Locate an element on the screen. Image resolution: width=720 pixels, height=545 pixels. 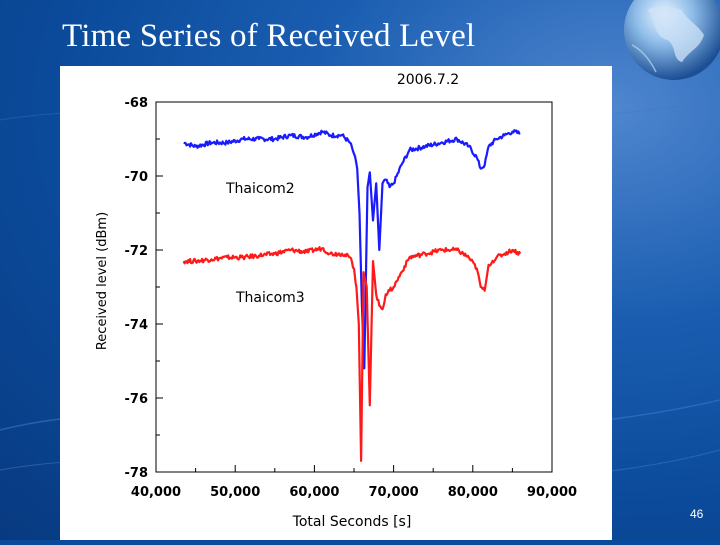
page-number: 46 is located at coordinates (697, 514).